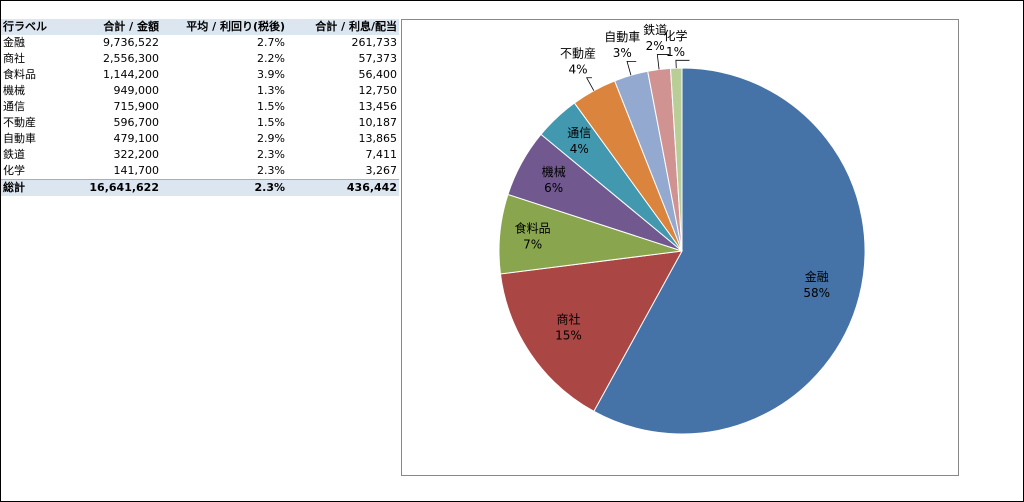  Describe the element at coordinates (14, 170) in the screenshot. I see `table-cell: 化学` at that location.